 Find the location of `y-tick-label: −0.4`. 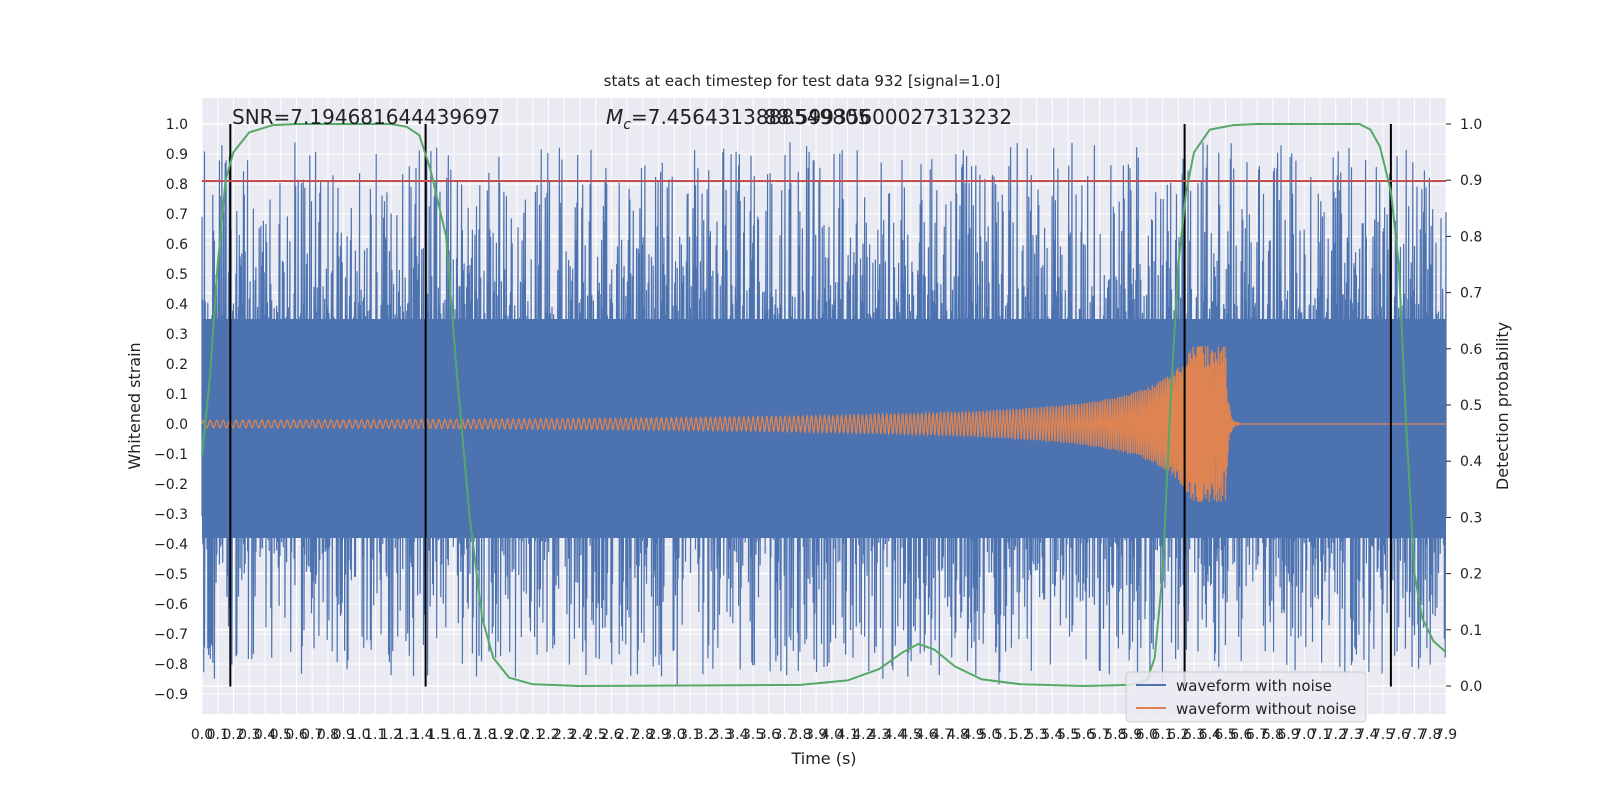

y-tick-label: −0.4 is located at coordinates (171, 545).